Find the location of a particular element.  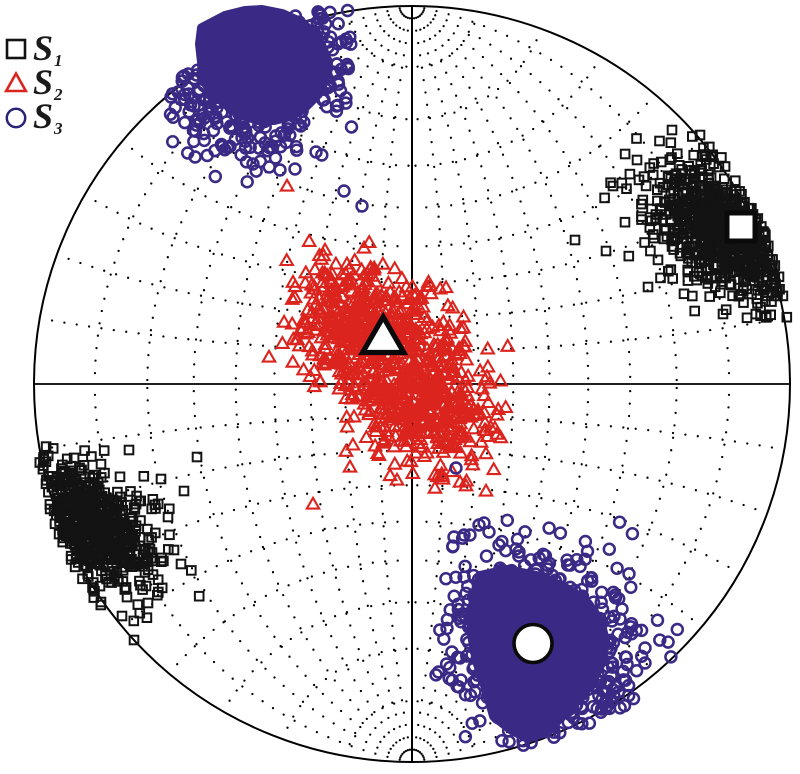

svg-text: 3 is located at coordinates (58, 128).